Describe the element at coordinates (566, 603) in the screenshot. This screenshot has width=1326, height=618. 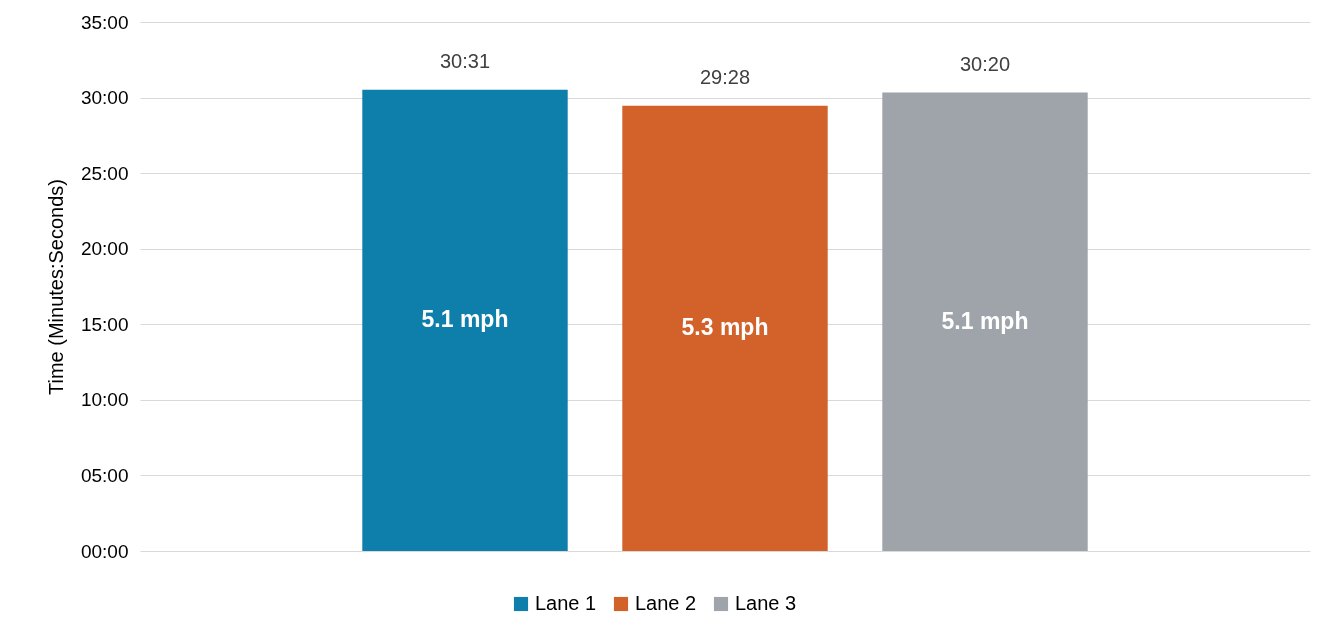
I see `legend-label: Lane 1` at that location.